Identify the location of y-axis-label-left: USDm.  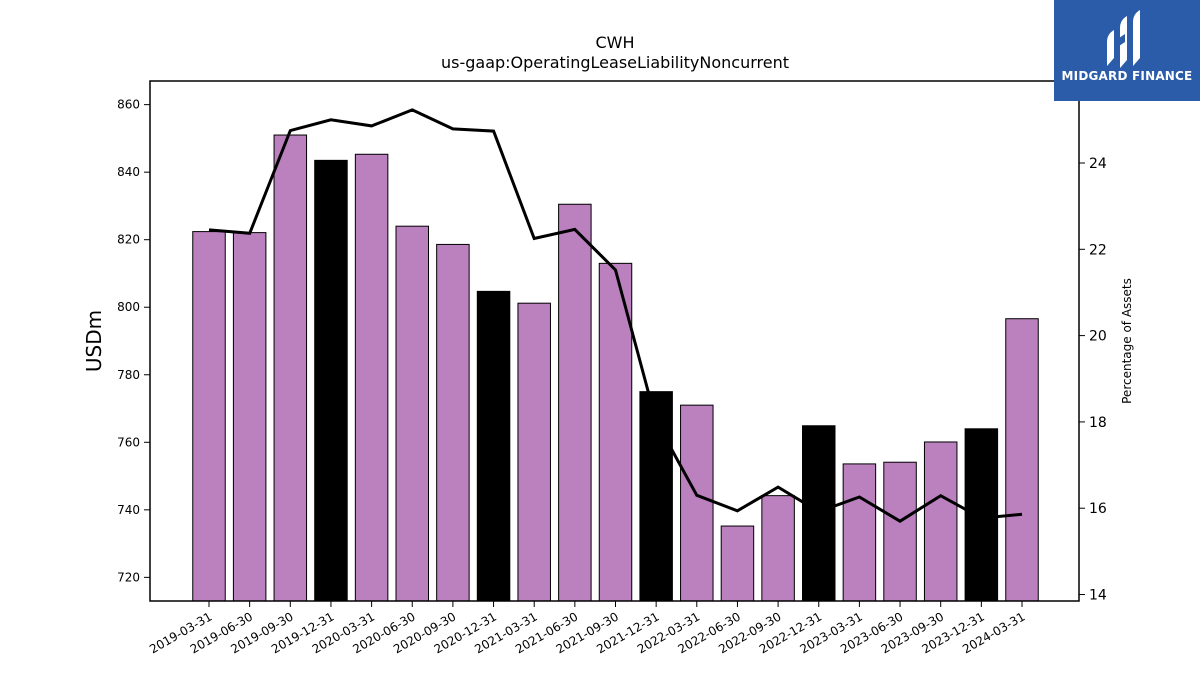
(94, 341).